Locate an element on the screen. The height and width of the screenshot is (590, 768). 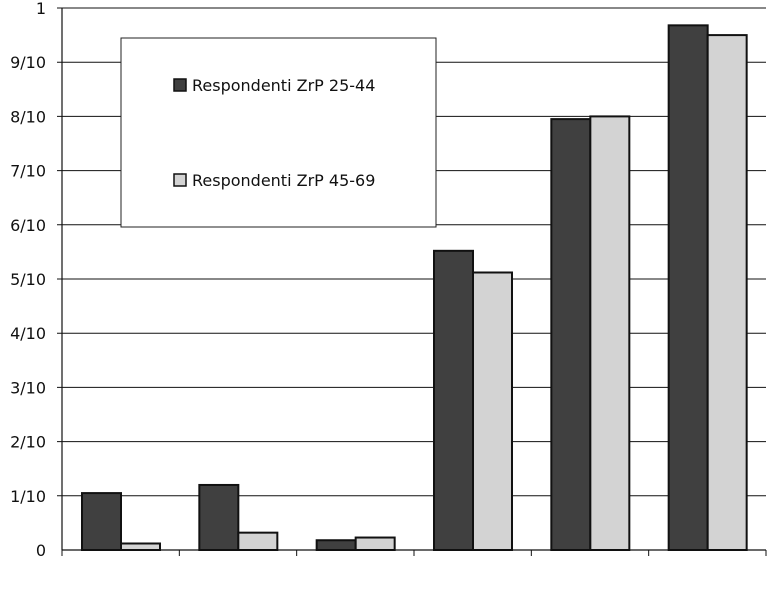
y-tick-label: 6/10 is located at coordinates (28, 225).